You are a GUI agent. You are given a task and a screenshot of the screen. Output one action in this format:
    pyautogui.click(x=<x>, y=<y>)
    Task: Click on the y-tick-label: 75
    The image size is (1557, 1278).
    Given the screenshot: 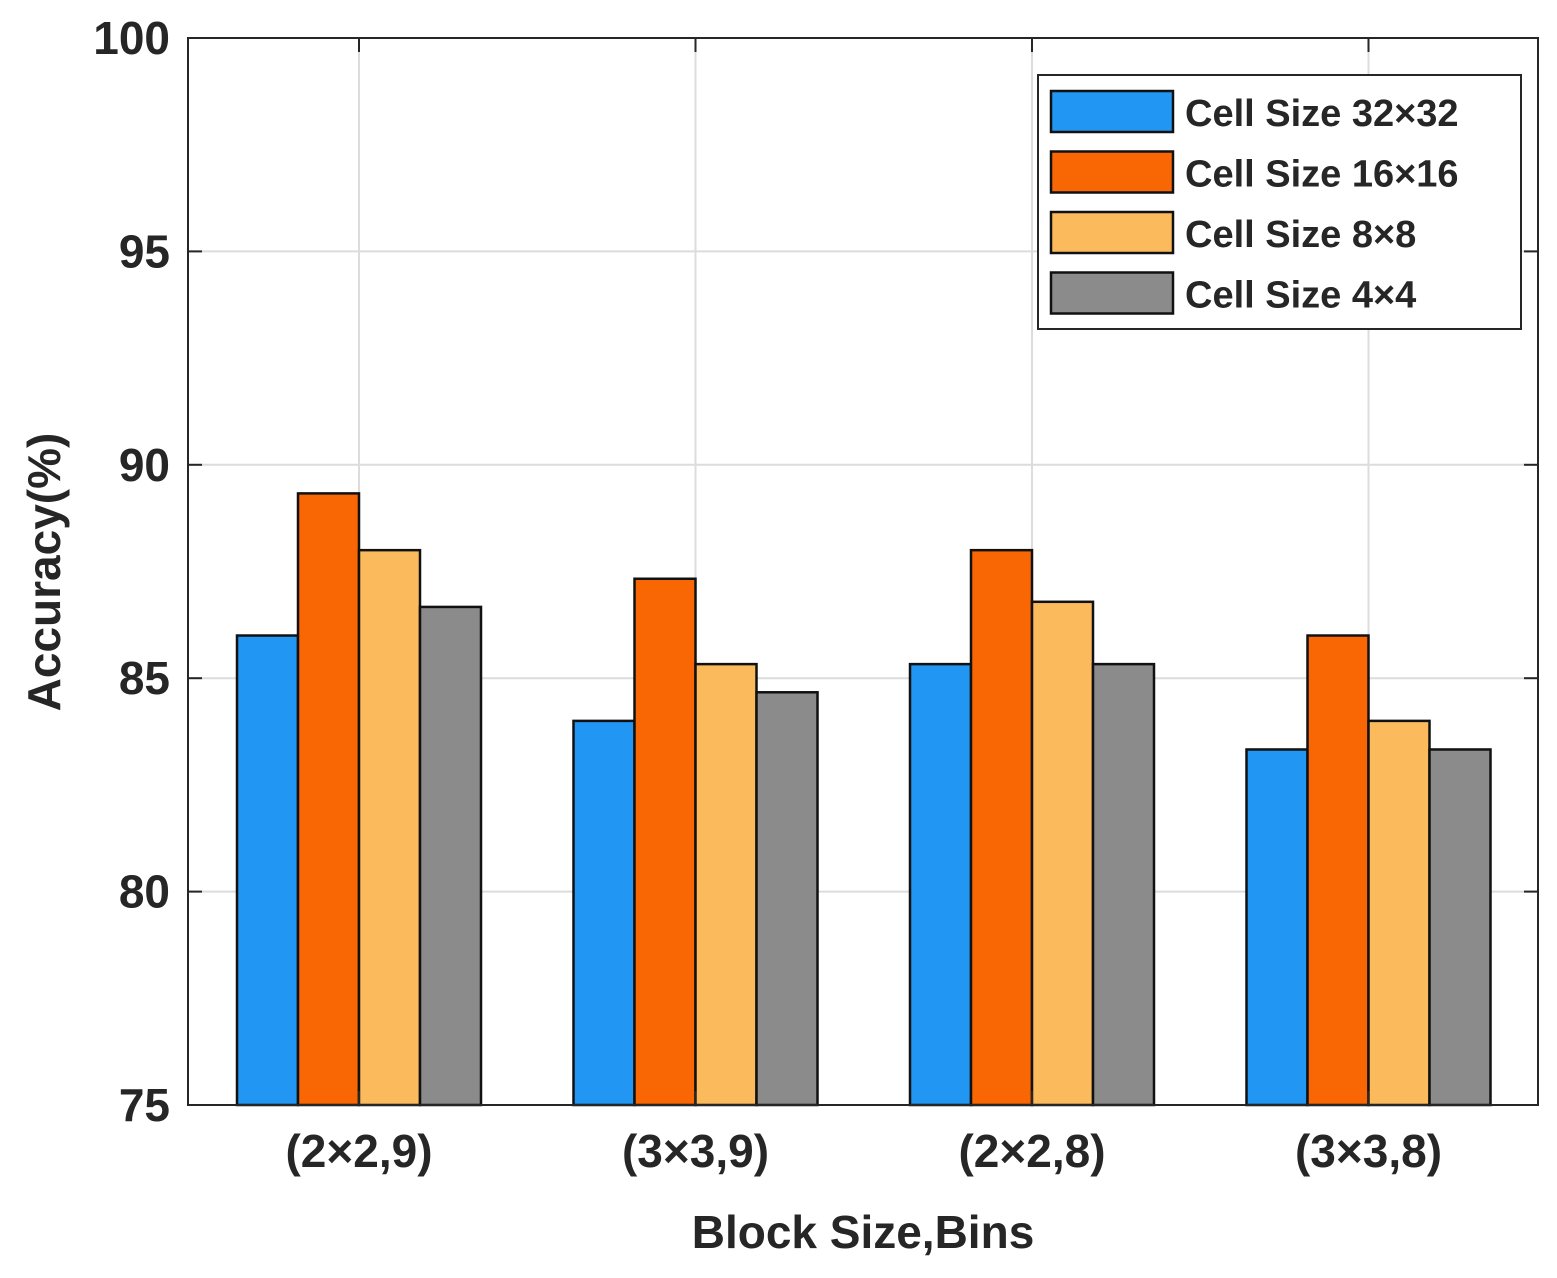 What is the action you would take?
    pyautogui.click(x=144, y=1105)
    